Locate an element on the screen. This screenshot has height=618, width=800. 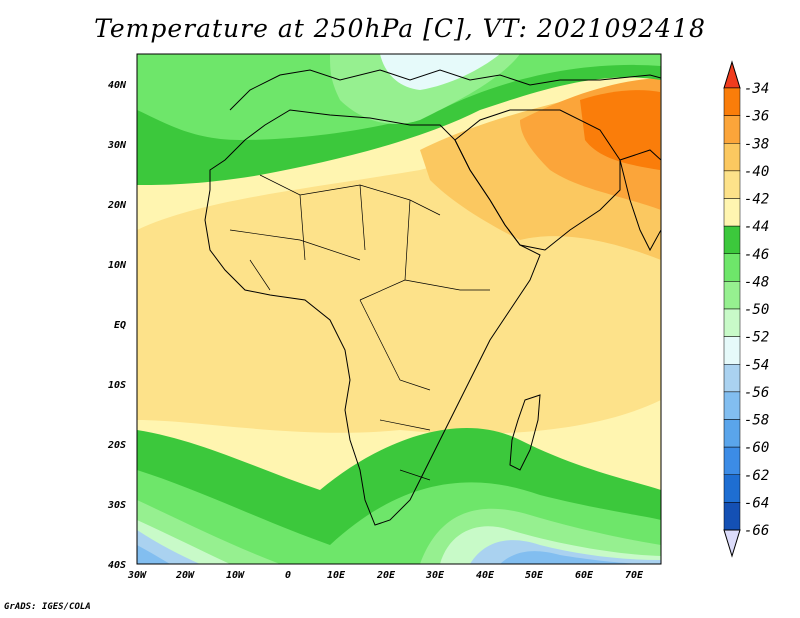
lon-tick-label: 30E is located at coordinates (435, 575).